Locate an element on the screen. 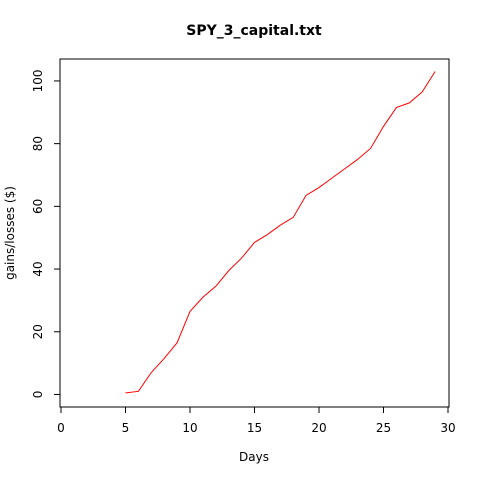 The image size is (480, 480). x-tick-label: 5 is located at coordinates (126, 428).